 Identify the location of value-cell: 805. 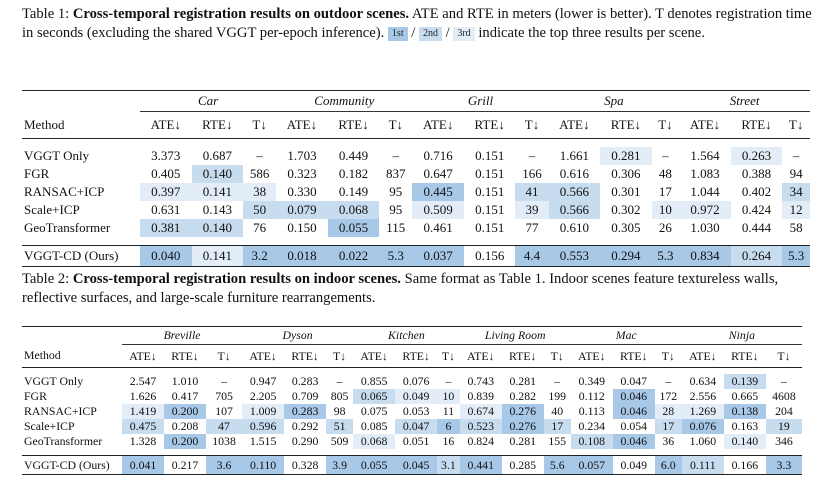
(339, 396).